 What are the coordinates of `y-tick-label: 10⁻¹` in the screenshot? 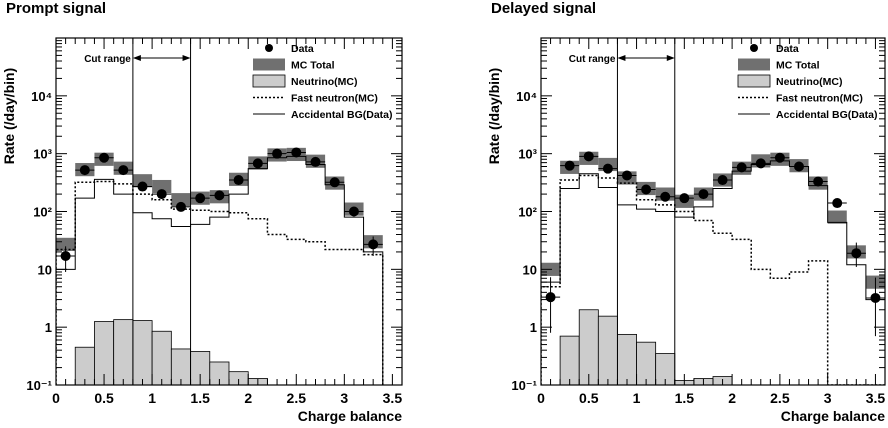 It's located at (524, 385).